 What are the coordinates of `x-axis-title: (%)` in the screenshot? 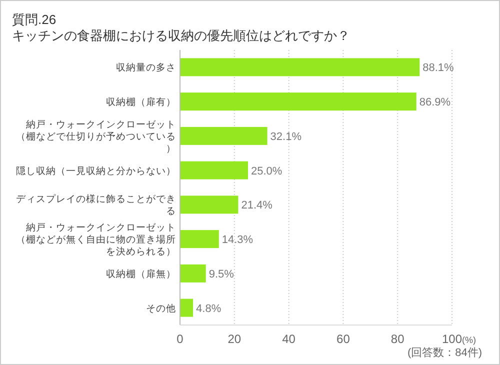 It's located at (469, 340).